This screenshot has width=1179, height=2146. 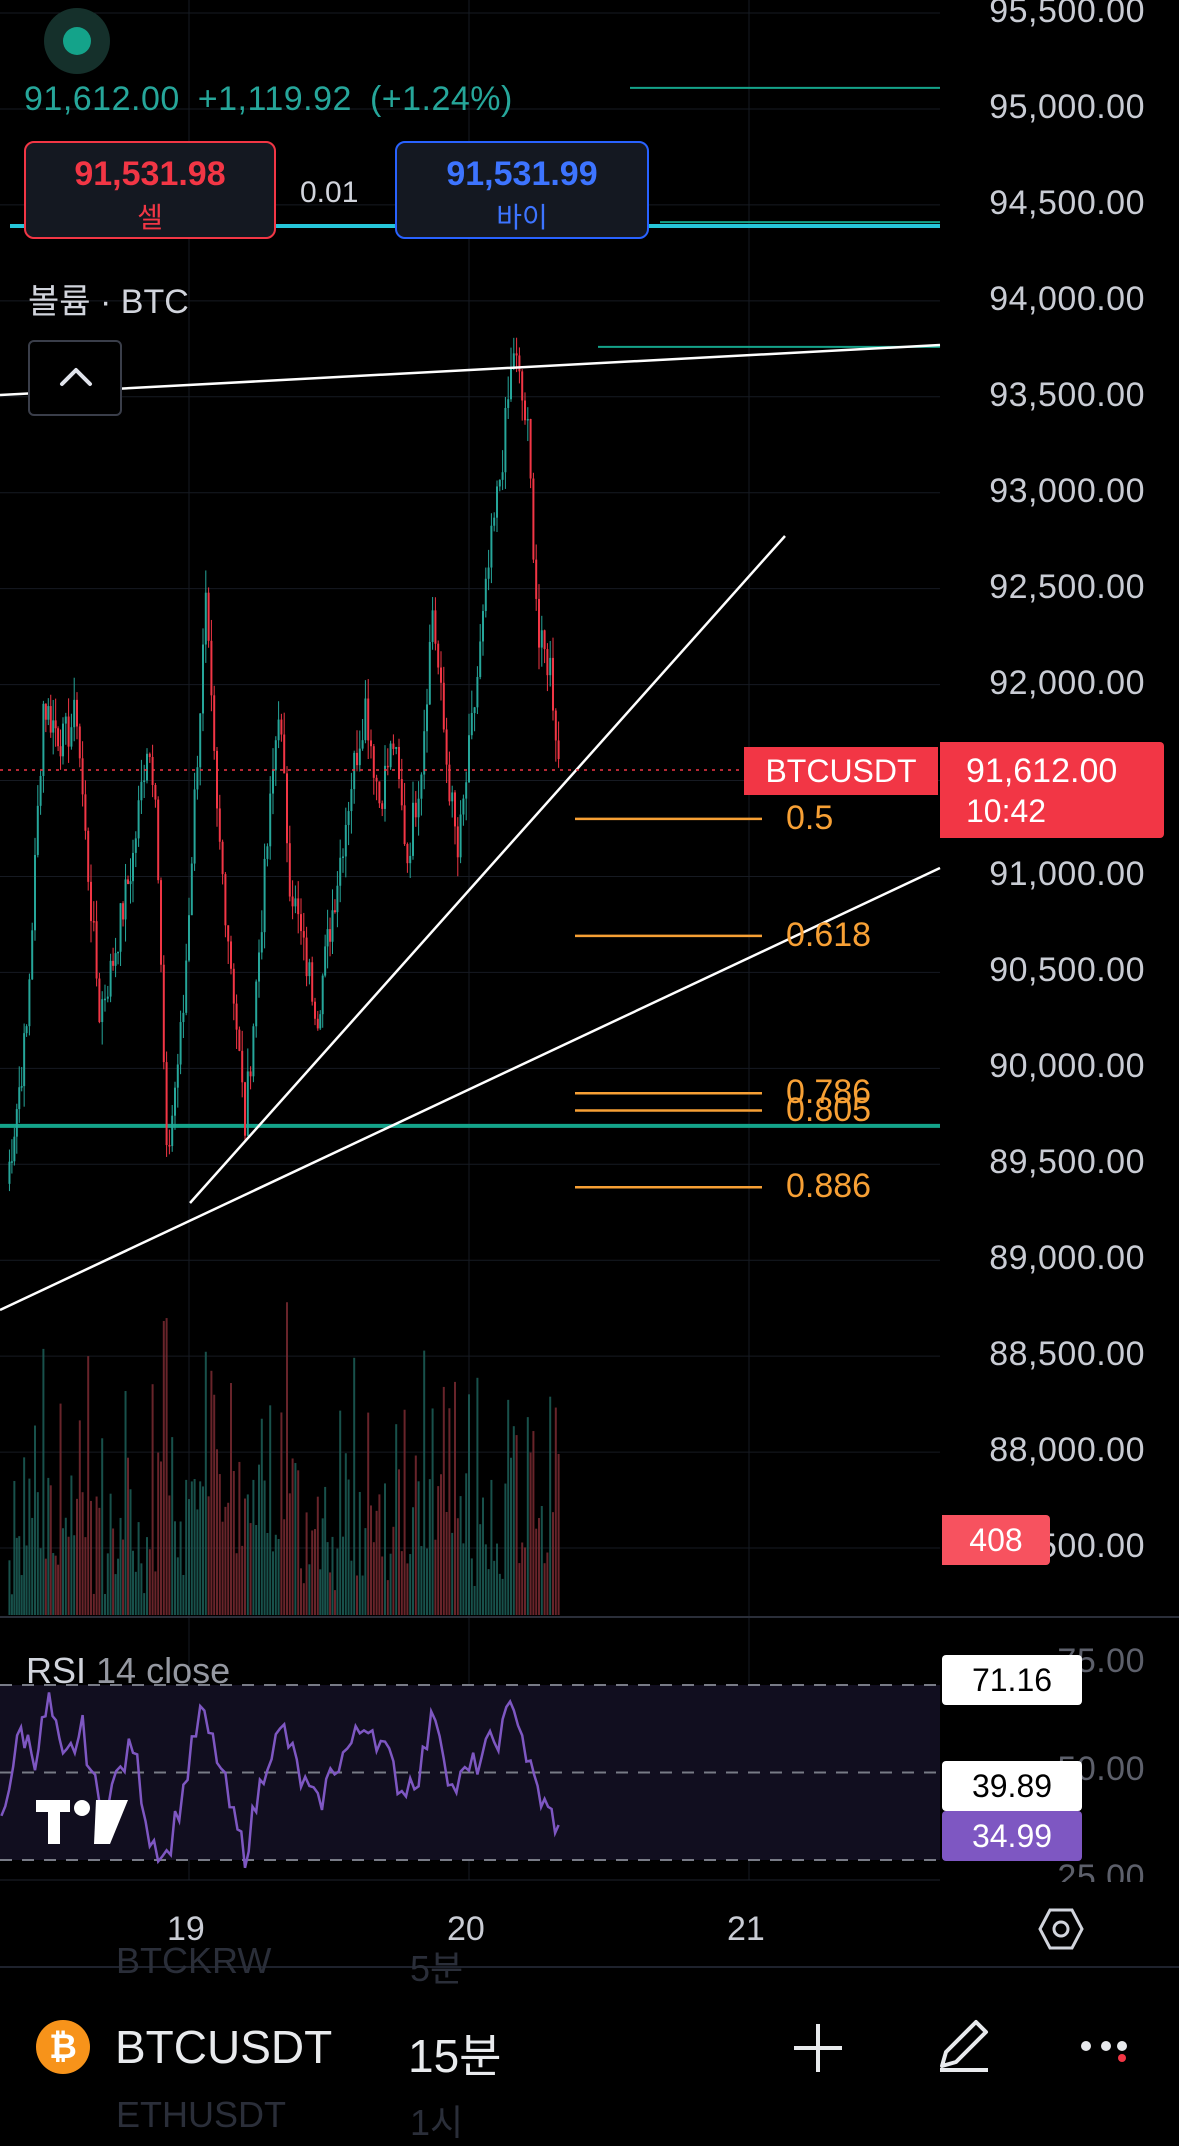 I want to click on bitcoin-icon: ₿, so click(x=63, y=2047).